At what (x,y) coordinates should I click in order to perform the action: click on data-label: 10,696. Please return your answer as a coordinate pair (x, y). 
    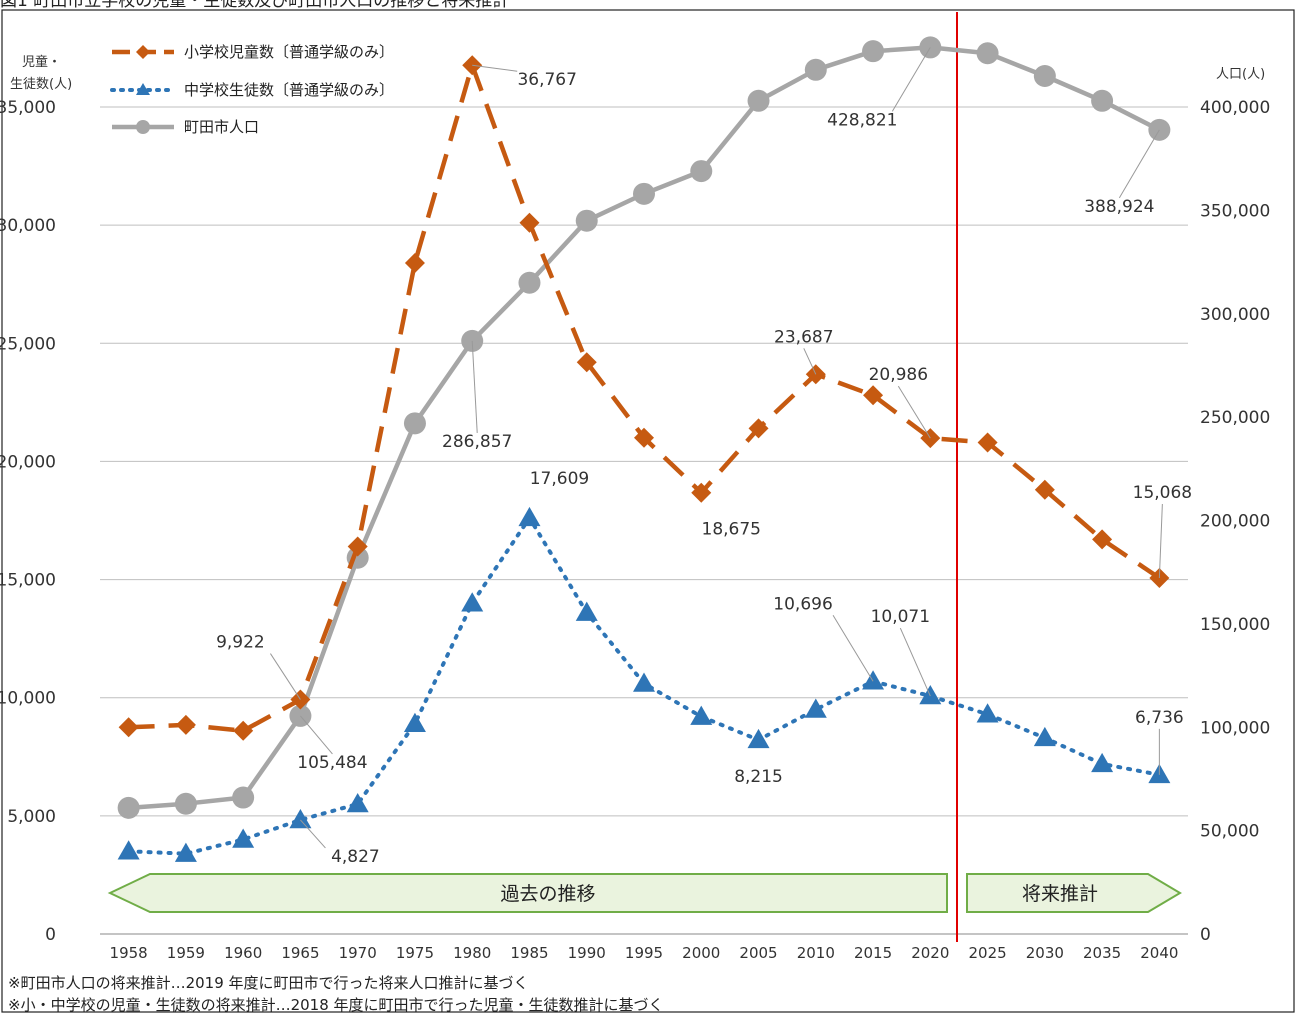
    Looking at the image, I should click on (802, 604).